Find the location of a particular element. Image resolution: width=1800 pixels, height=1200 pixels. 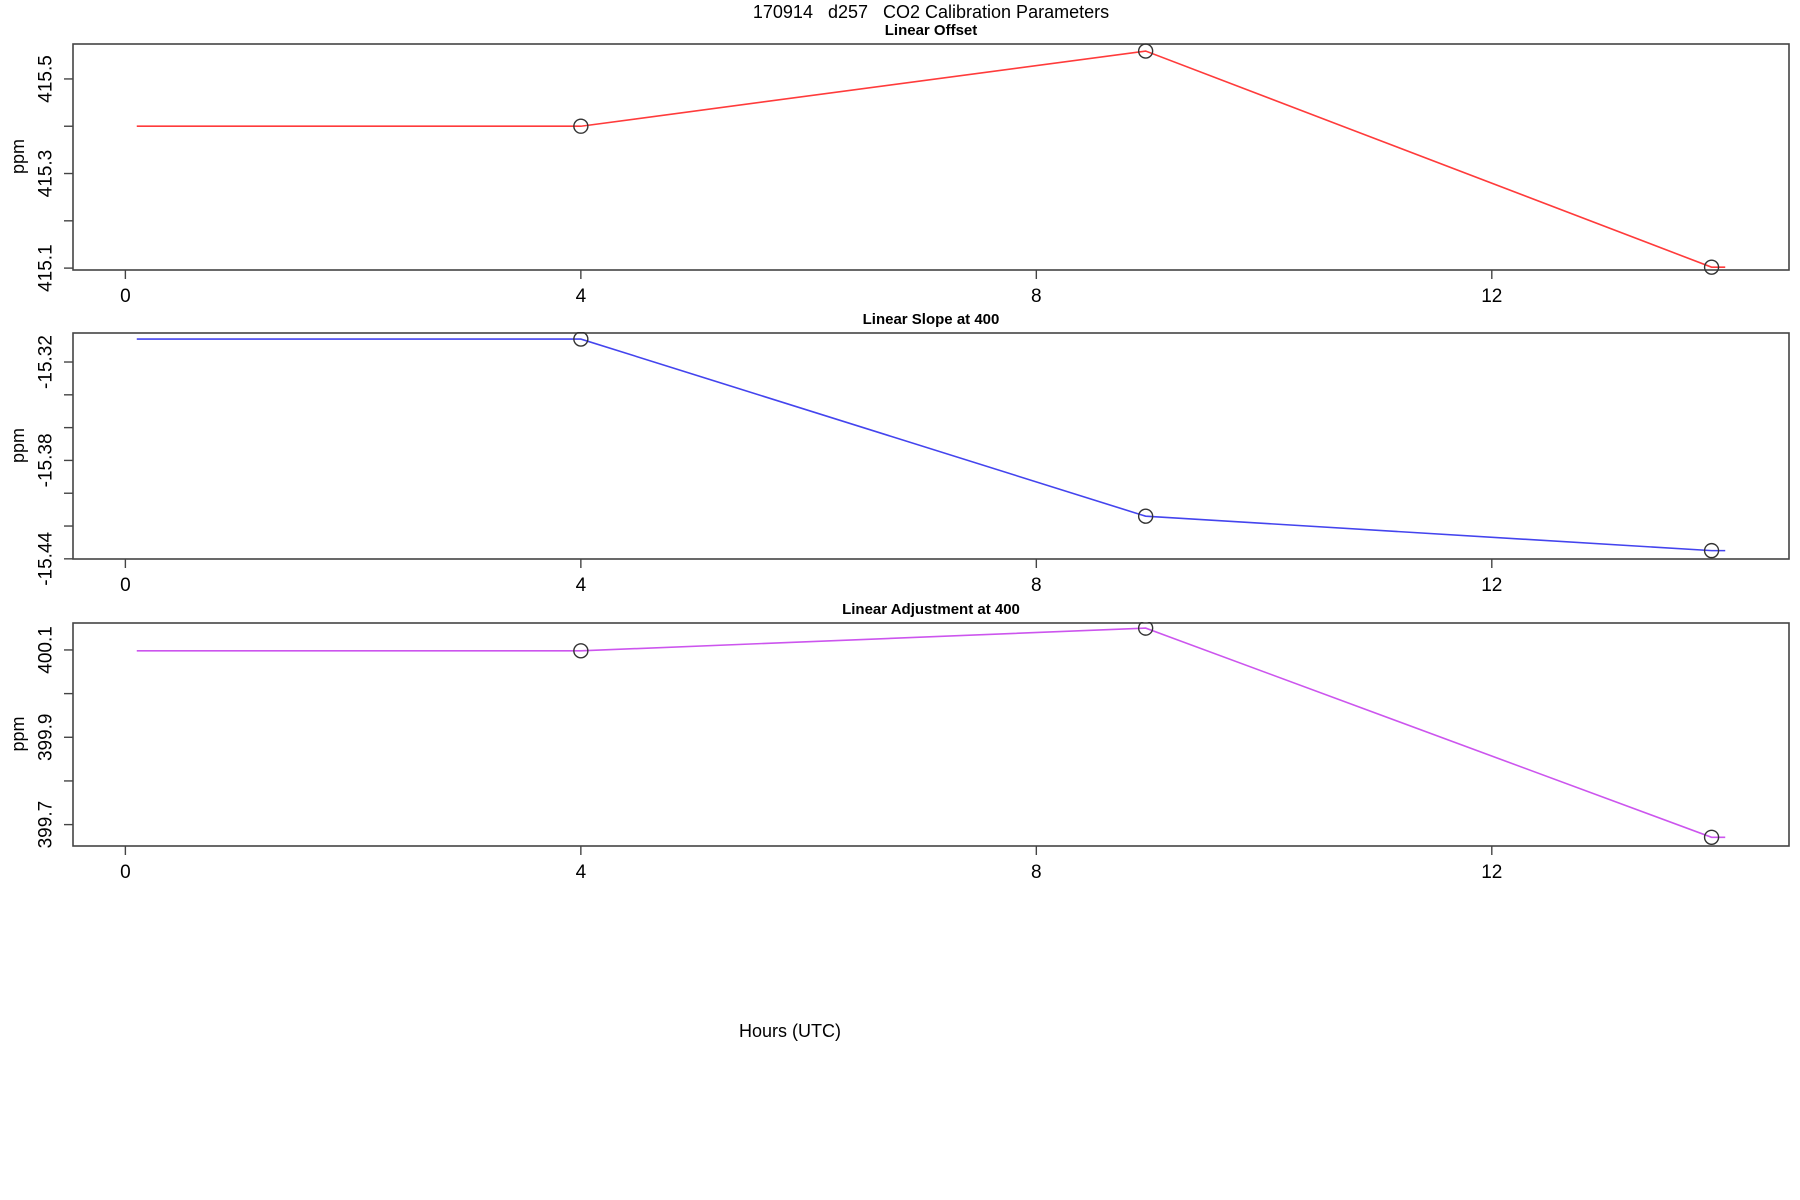

x-axis-title: Hours (UTC) is located at coordinates (790, 1031).